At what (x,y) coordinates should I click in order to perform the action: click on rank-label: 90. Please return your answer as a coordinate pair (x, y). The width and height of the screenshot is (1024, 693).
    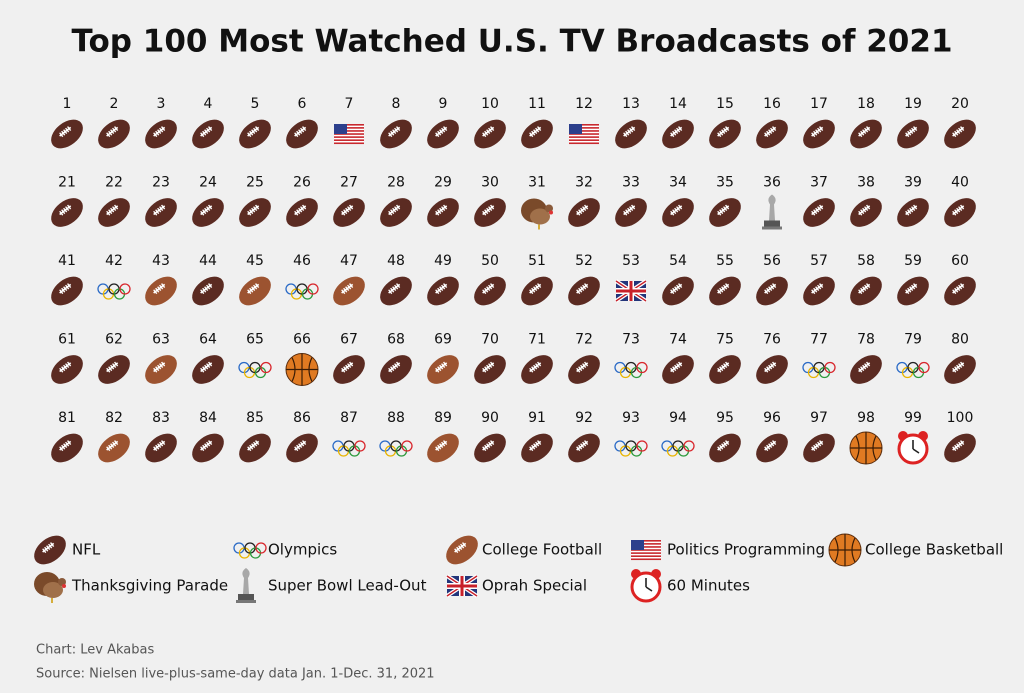
    Looking at the image, I should click on (490, 418).